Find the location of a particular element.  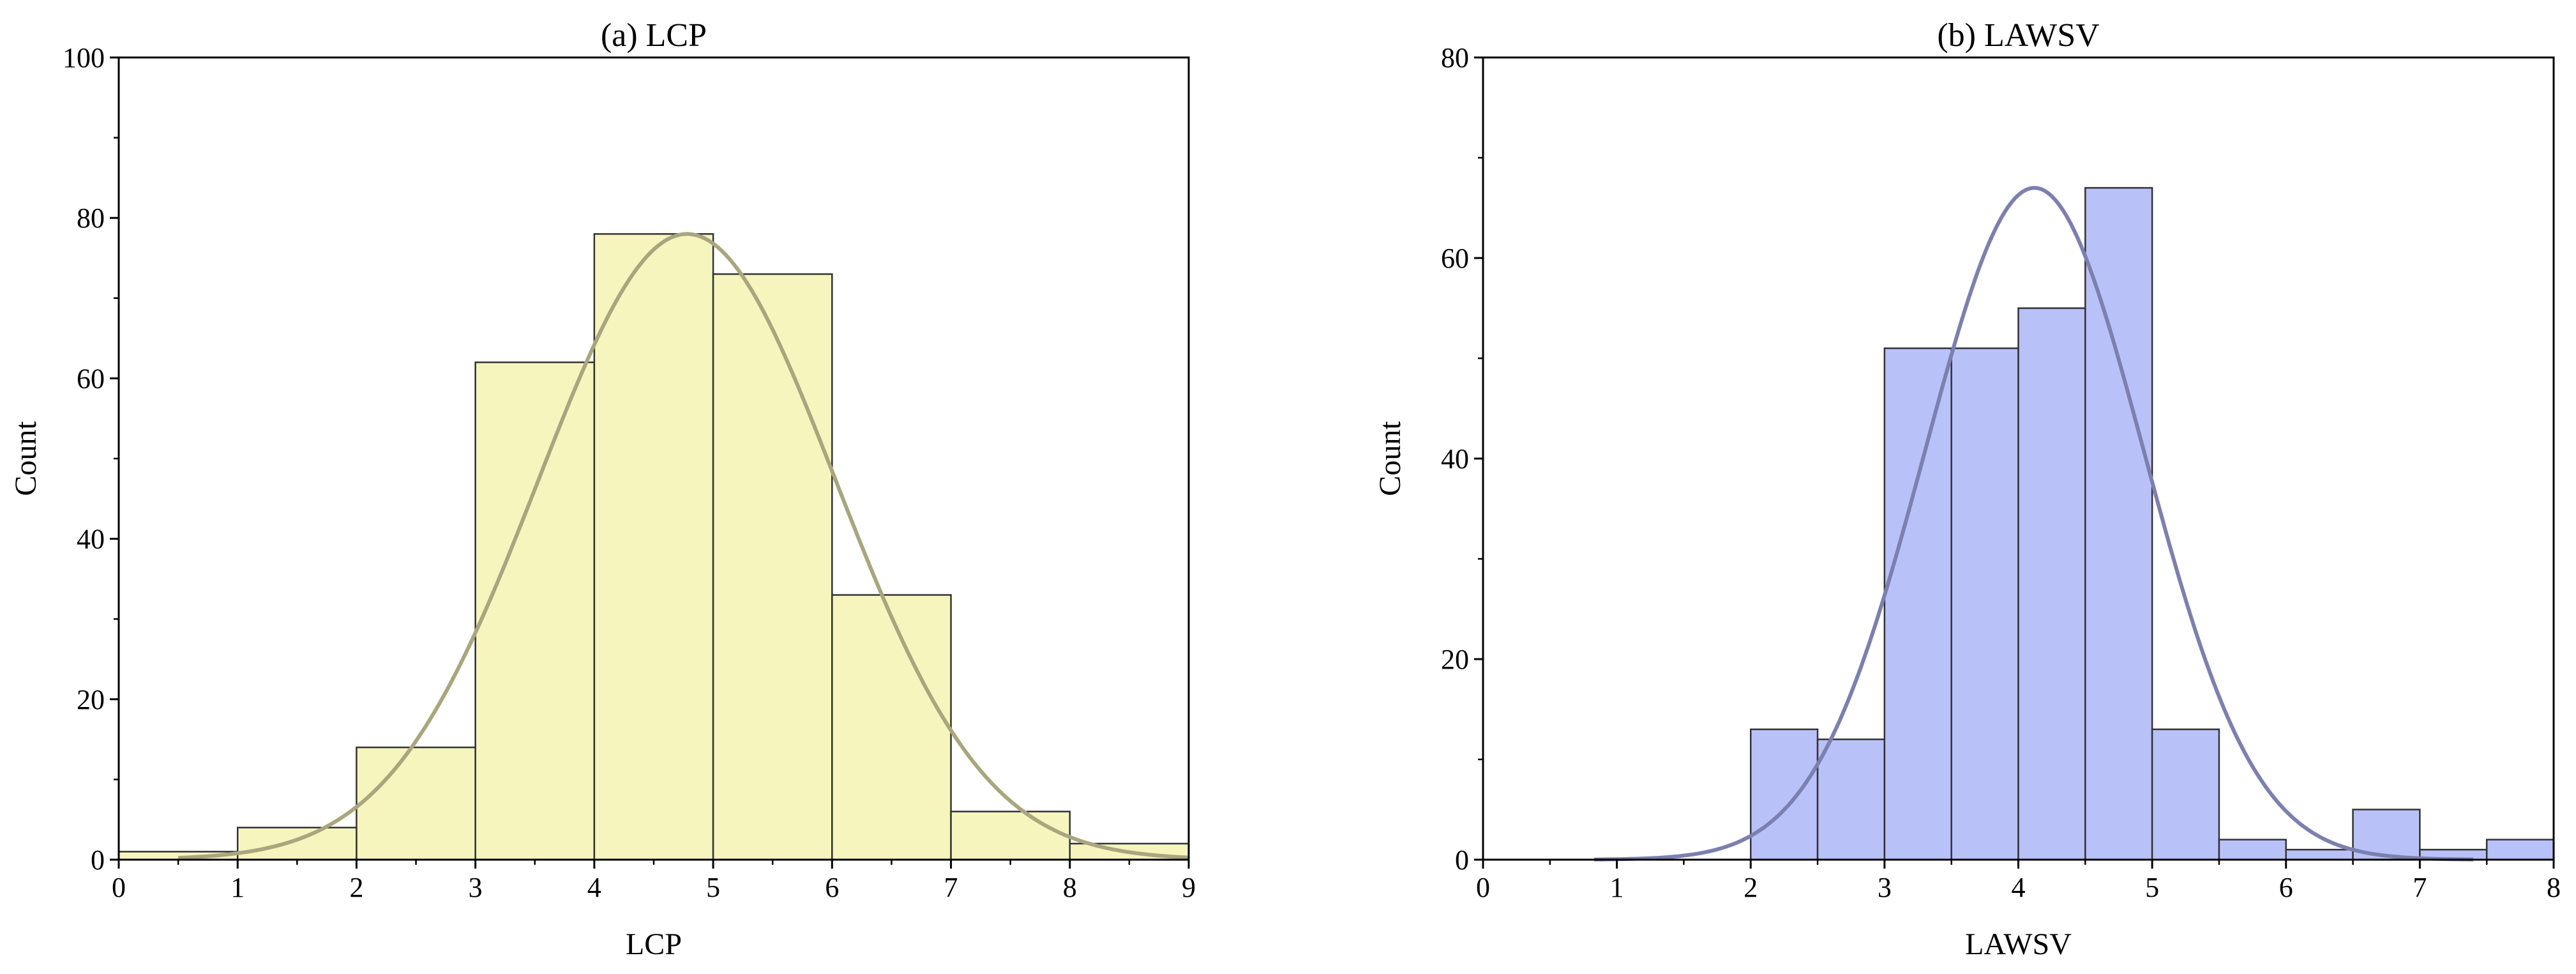

y-axis-ticks-lawsv: 0 20 40 60 80 is located at coordinates (1462, 459).